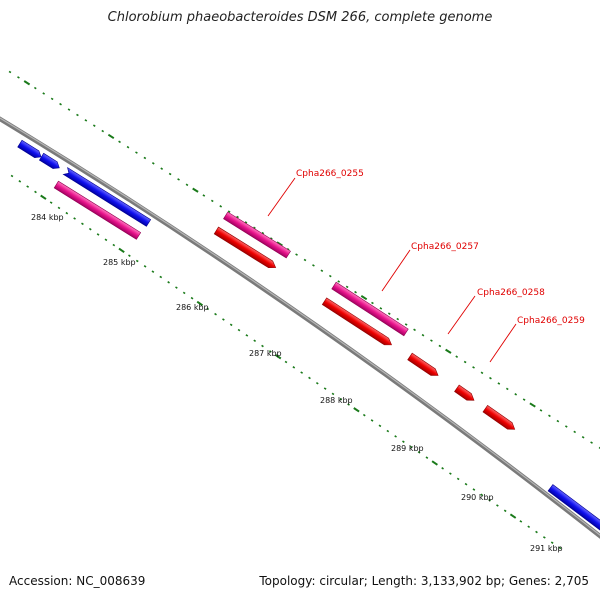 The image size is (600, 600). Describe the element at coordinates (330, 174) in the screenshot. I see `gene-label: Cpha266_0255` at that location.